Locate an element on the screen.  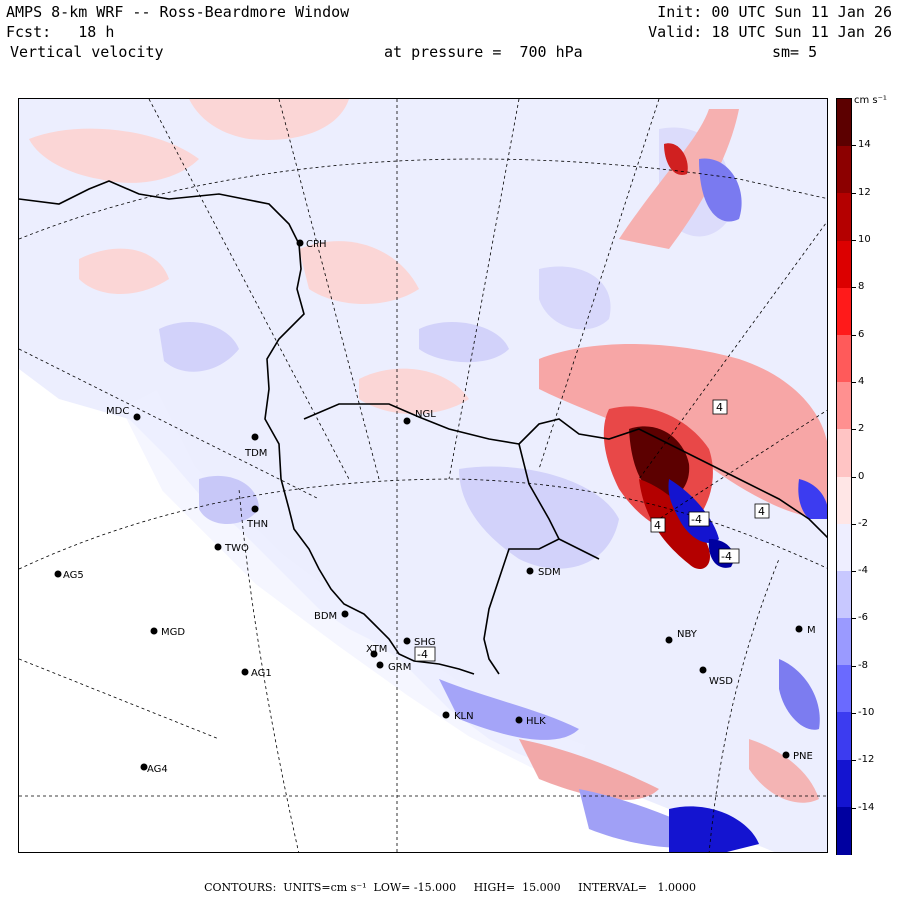
svg-text: MGD is located at coordinates (173, 632).